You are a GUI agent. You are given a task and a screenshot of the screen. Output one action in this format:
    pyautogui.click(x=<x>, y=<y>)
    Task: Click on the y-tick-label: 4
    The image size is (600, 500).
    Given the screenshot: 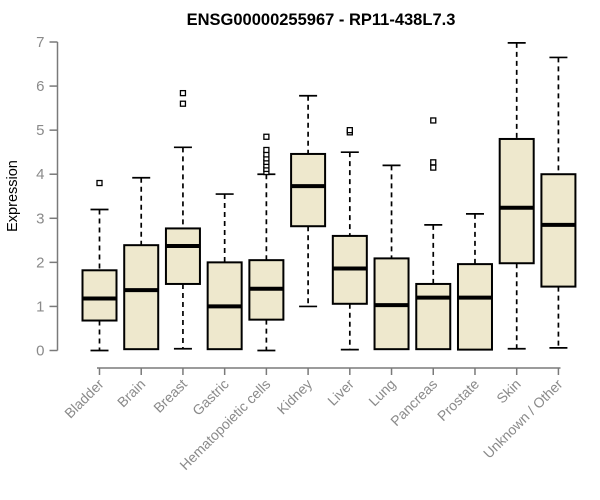 What is the action you would take?
    pyautogui.click(x=40, y=174)
    